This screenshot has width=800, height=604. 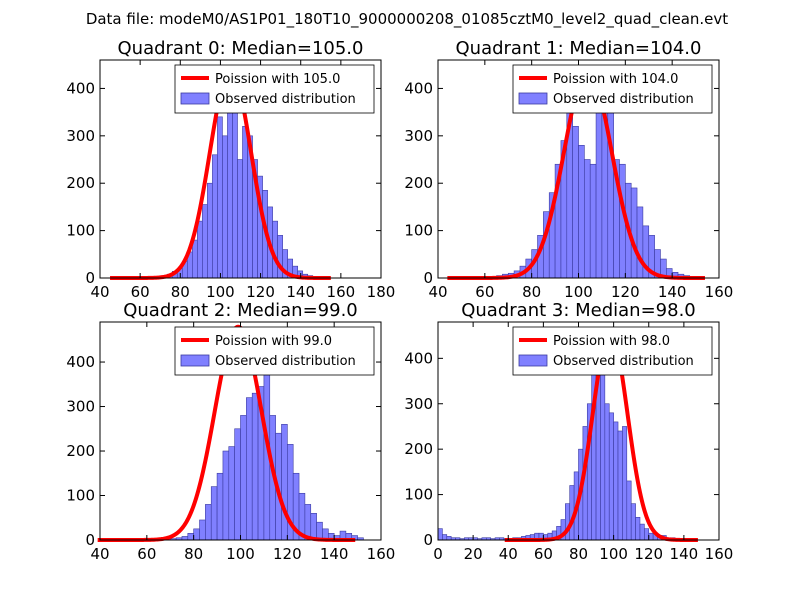 What do you see at coordinates (578, 310) in the screenshot?
I see `panel-title: Quadrant 3: Median=98.0` at bounding box center [578, 310].